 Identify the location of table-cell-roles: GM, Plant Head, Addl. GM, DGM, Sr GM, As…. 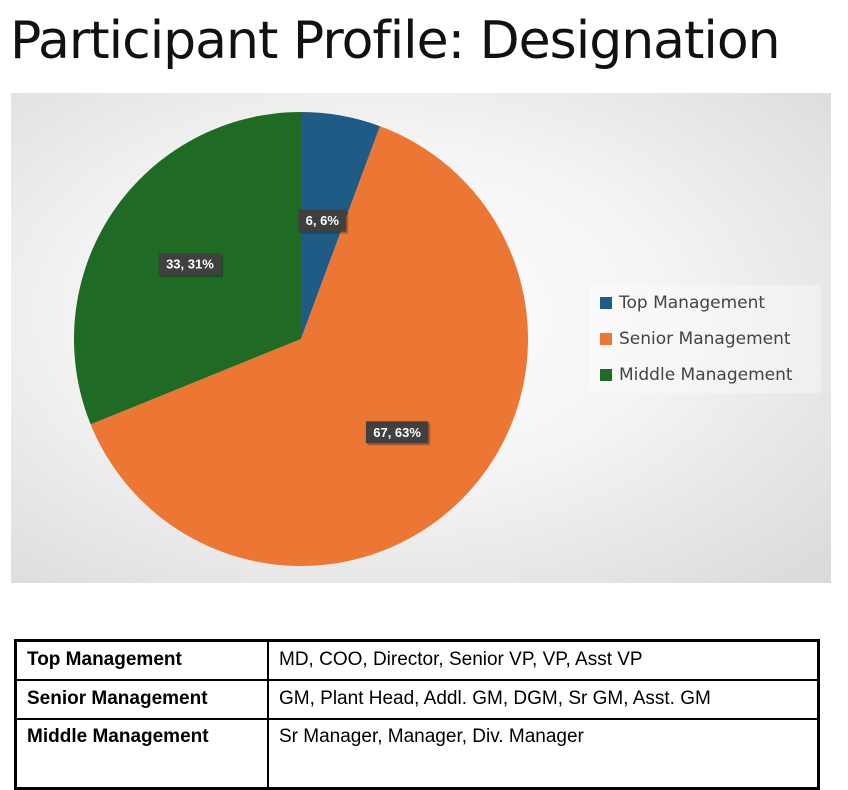
(543, 699).